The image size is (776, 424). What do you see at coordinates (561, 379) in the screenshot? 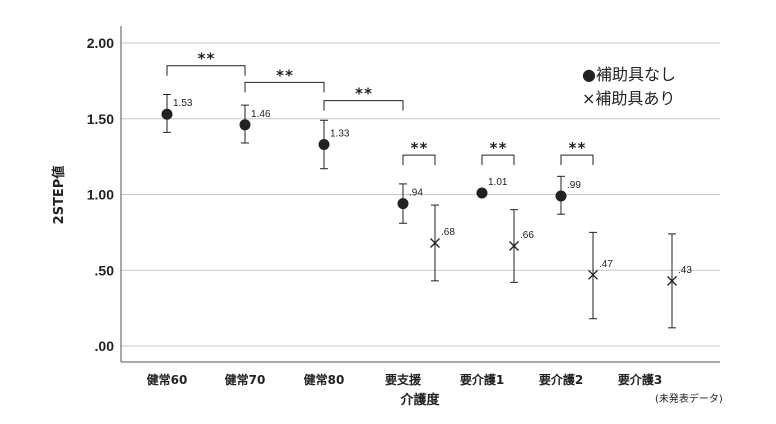
I see `x-tick-label: 要介護2` at bounding box center [561, 379].